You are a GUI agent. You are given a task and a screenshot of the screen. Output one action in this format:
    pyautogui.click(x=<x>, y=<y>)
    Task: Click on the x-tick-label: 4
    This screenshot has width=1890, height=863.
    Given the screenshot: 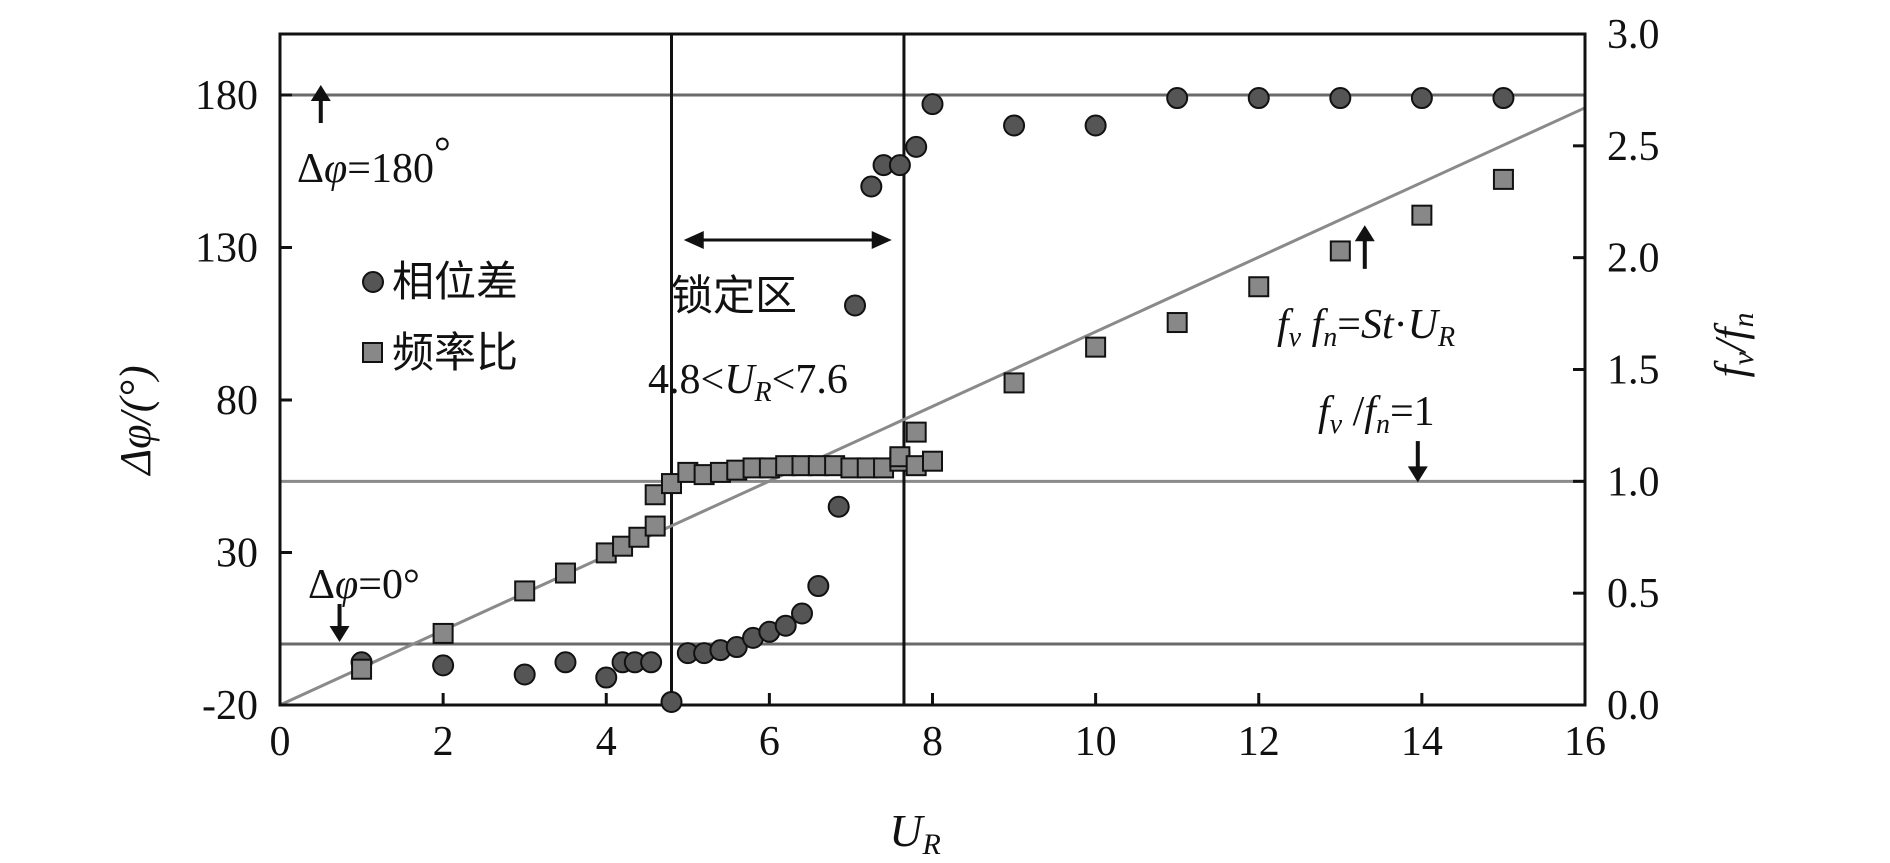 What is the action you would take?
    pyautogui.click(x=606, y=742)
    